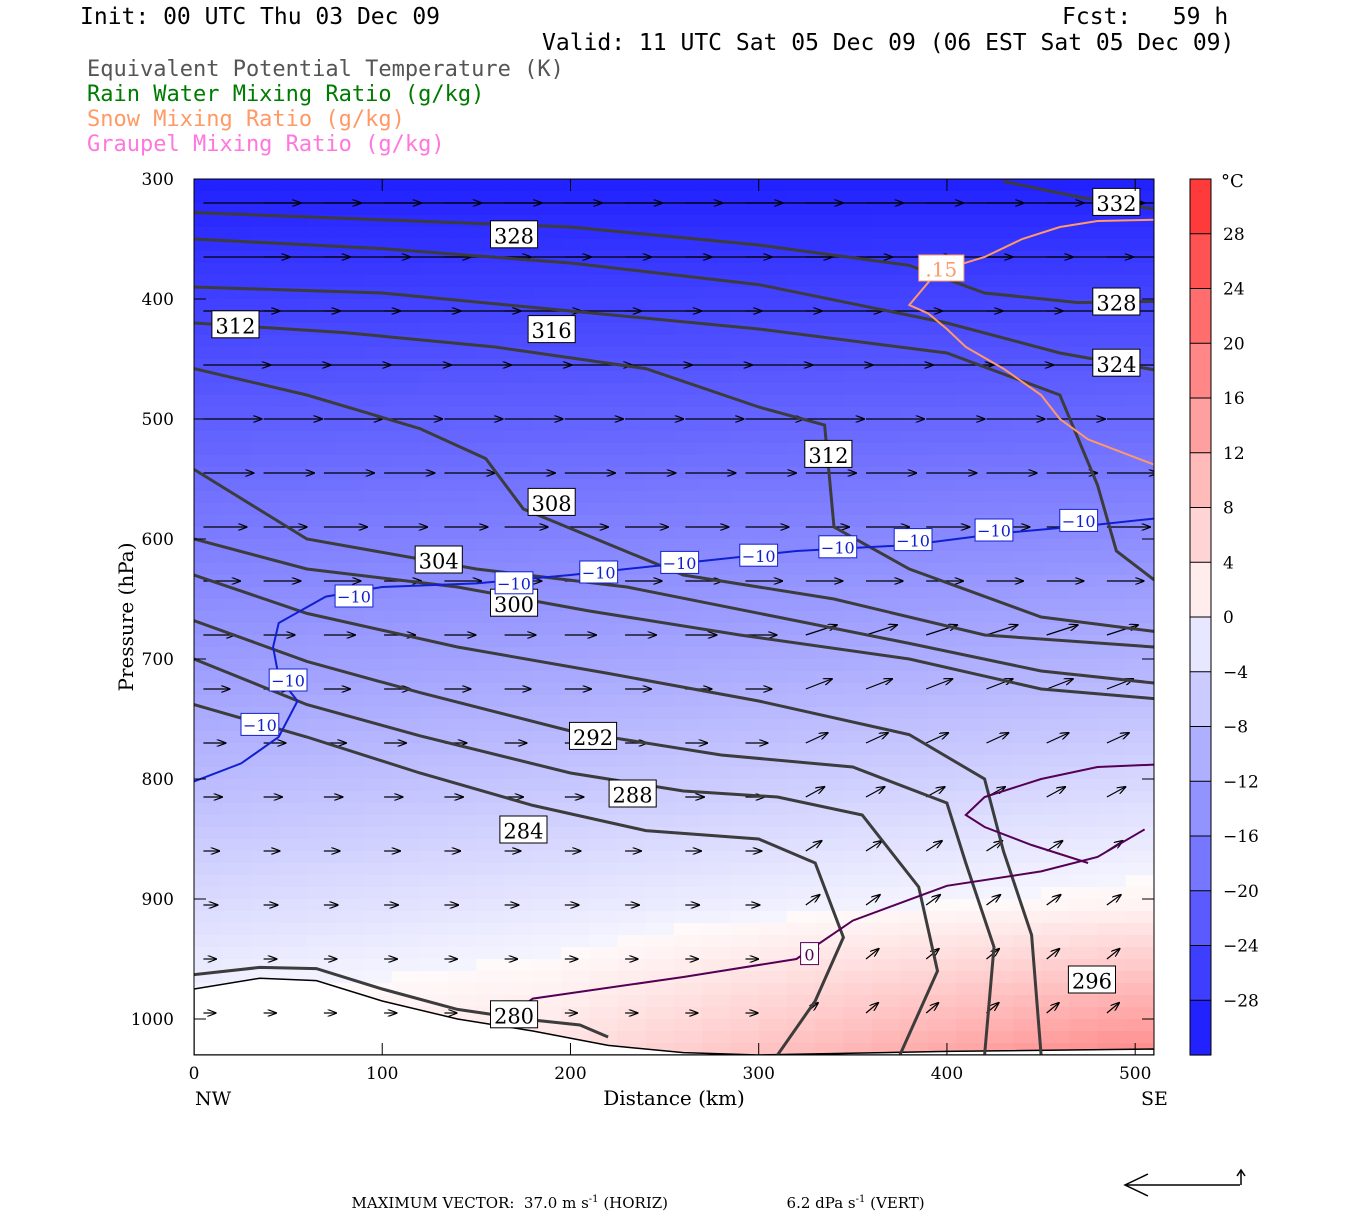 This screenshot has height=1212, width=1350. What do you see at coordinates (1154, 1099) in the screenshot?
I see `x-axis-right-end: SE` at bounding box center [1154, 1099].